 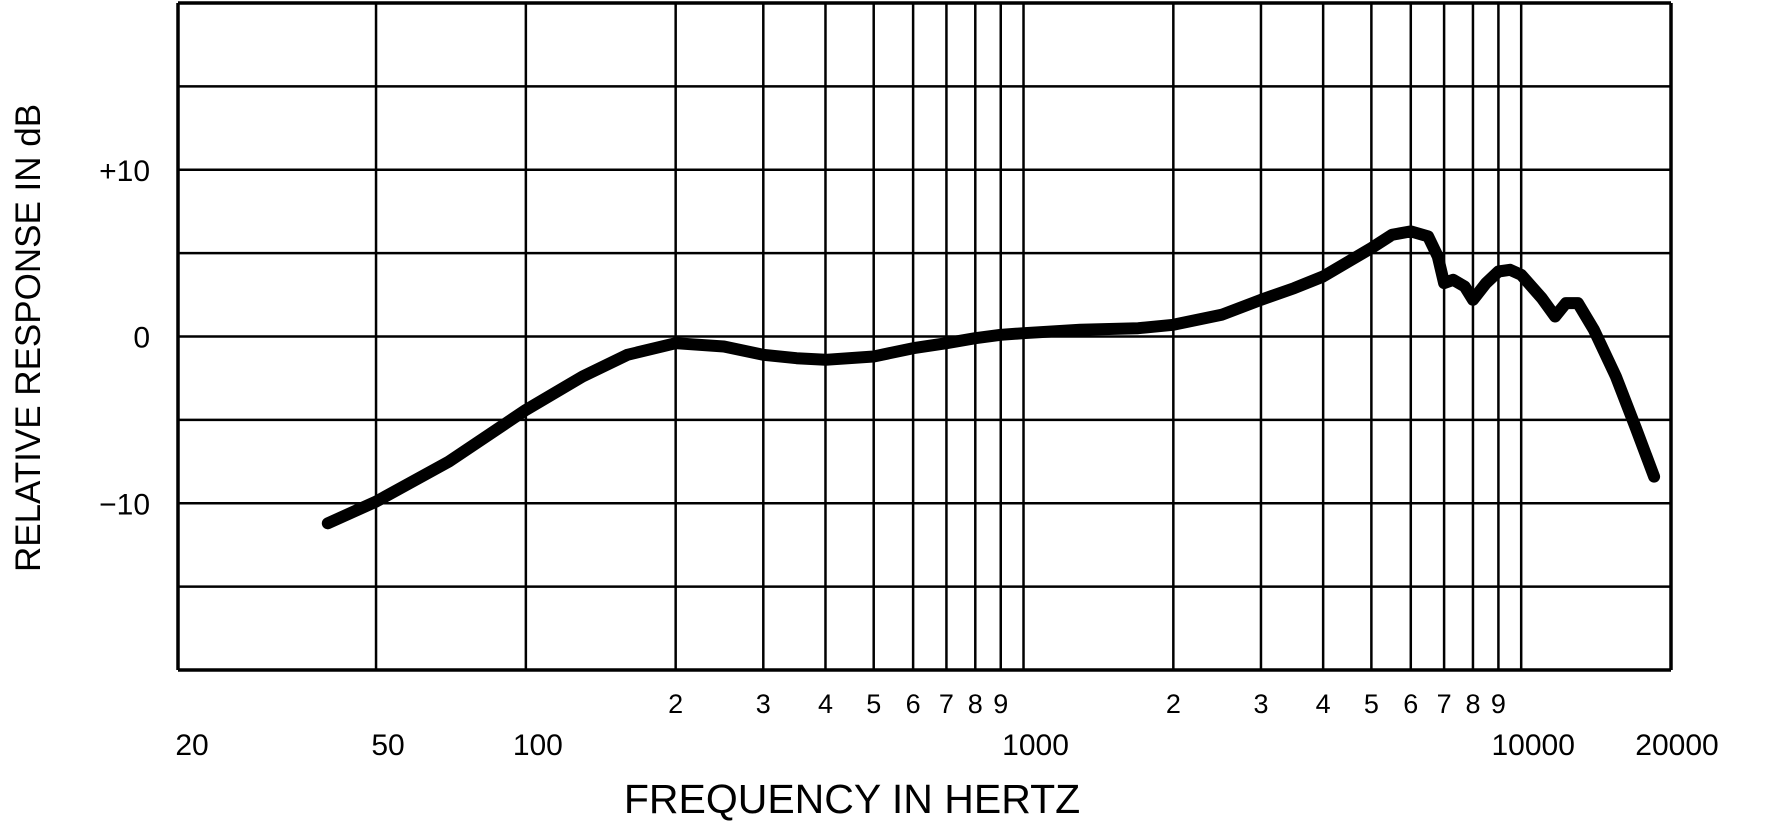 What do you see at coordinates (124, 504) in the screenshot?
I see `y-tick-label: −10` at bounding box center [124, 504].